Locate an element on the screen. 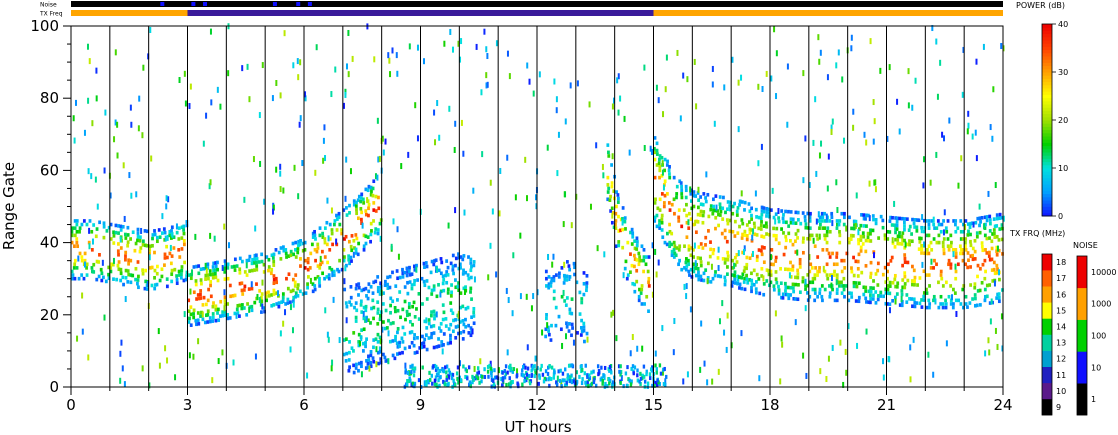  noise-strip-label: Noise is located at coordinates (48, 5).